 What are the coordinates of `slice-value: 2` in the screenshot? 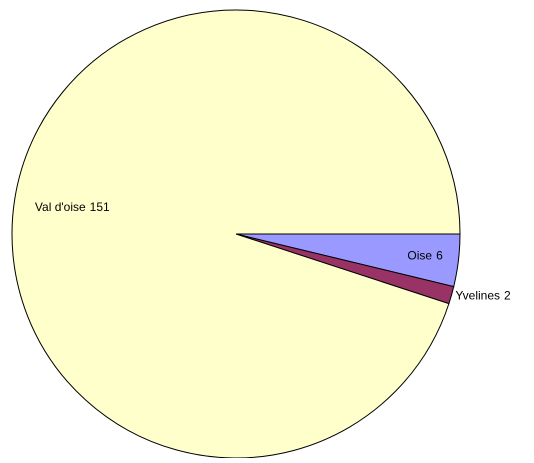 It's located at (507, 295).